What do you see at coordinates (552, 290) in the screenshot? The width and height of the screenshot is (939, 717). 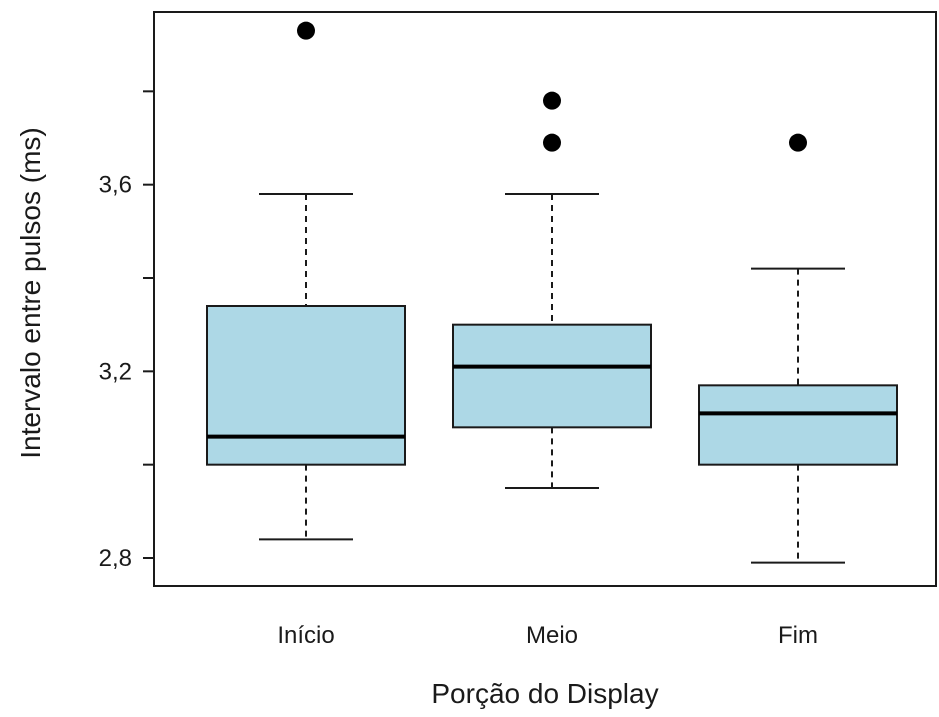 I see `box-meio` at bounding box center [552, 290].